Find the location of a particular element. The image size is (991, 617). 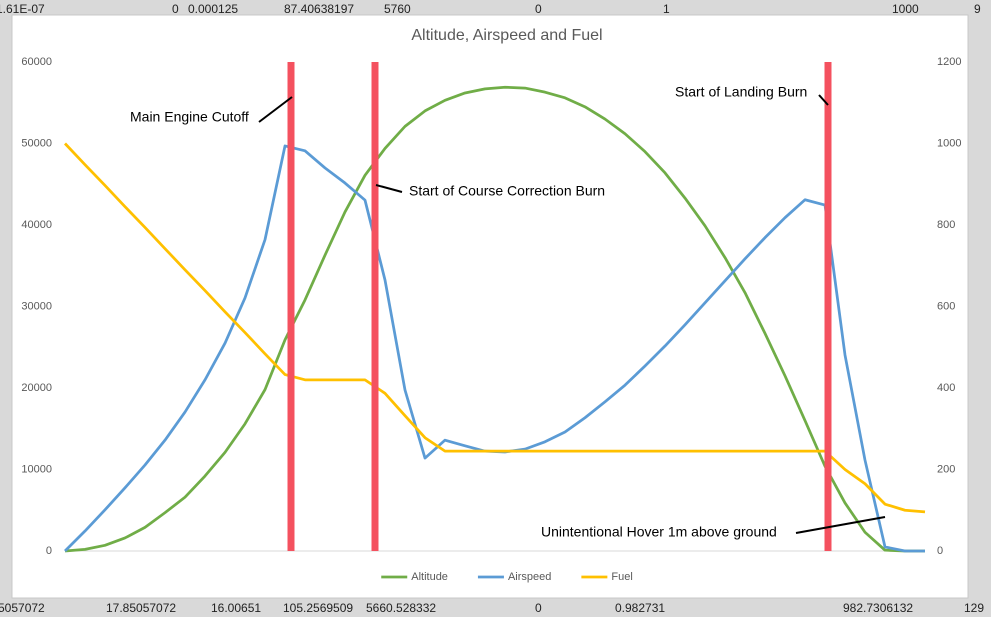

cell: 0.000125 is located at coordinates (213, 9).